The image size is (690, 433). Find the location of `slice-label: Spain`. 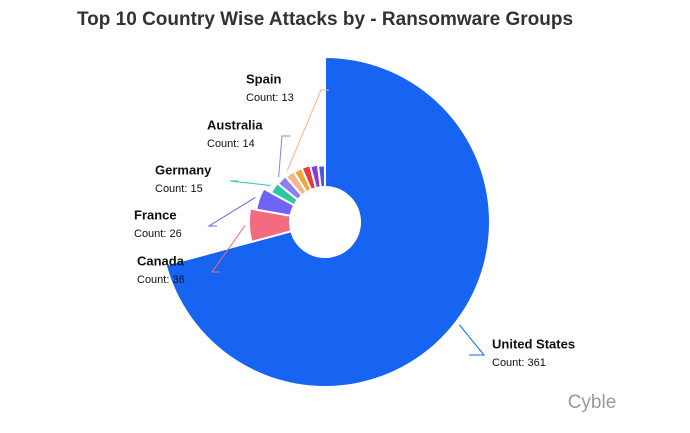

slice-label: Spain is located at coordinates (263, 78).